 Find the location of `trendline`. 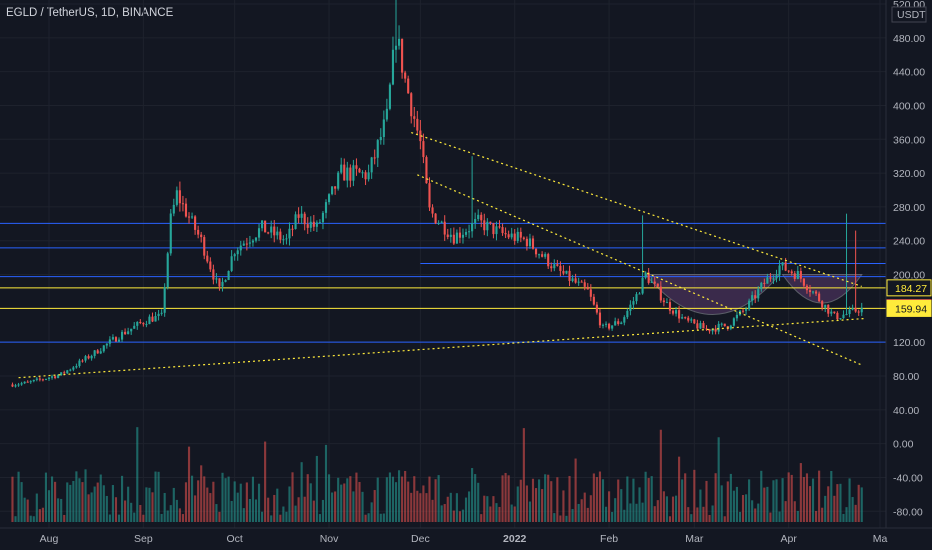

trendline is located at coordinates (636, 209).